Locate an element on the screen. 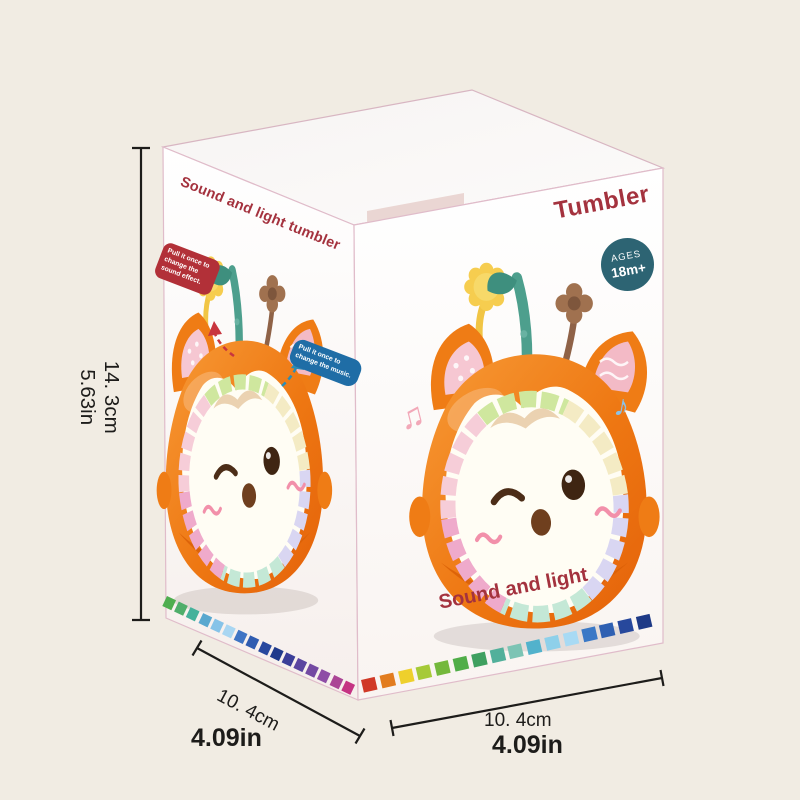 This screenshot has width=800, height=800. height-inch: 5.63in is located at coordinates (87, 397).